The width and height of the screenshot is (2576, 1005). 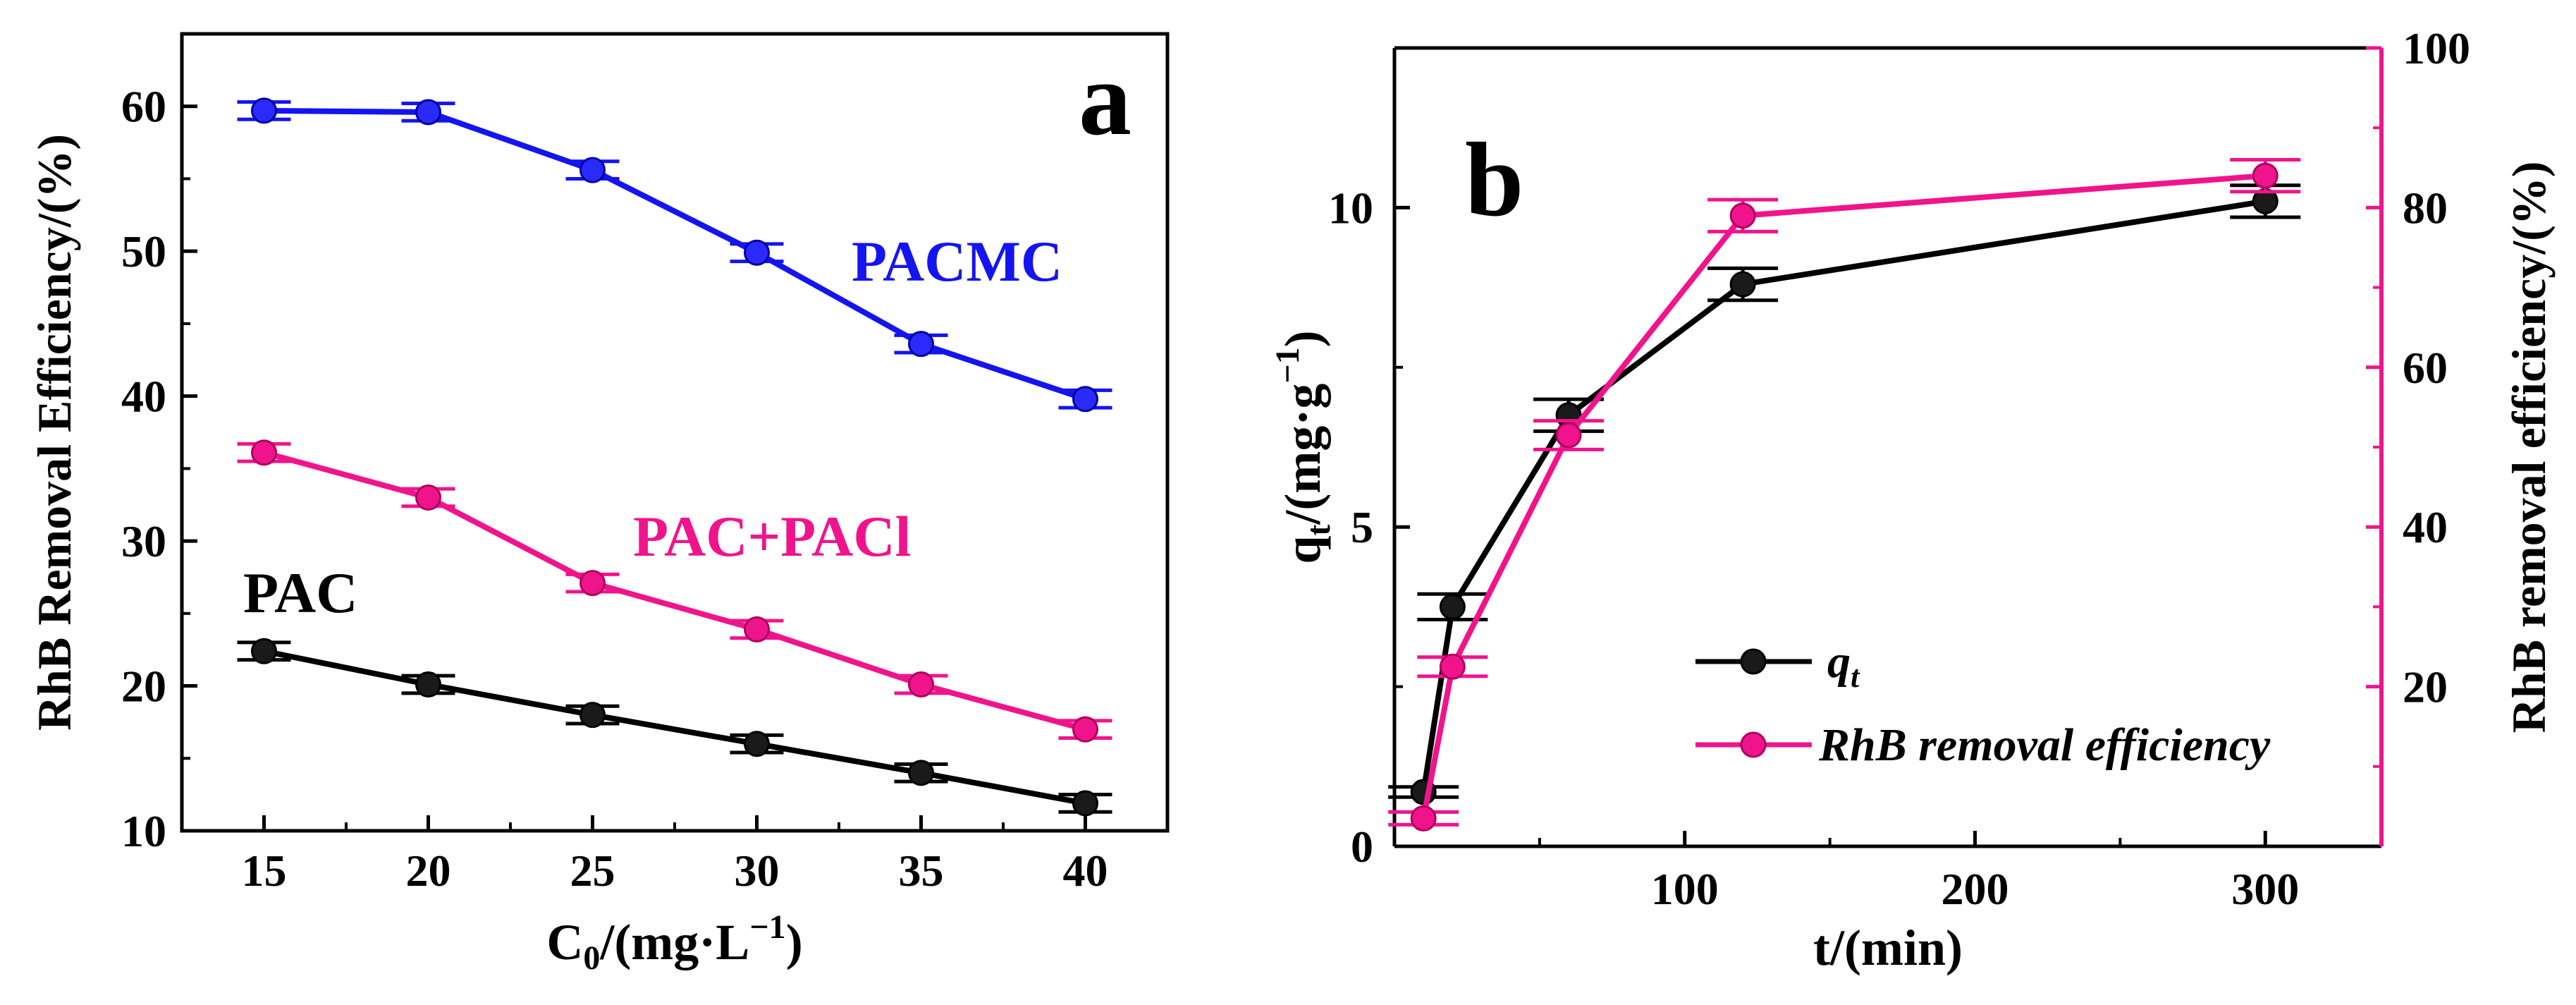 I want to click on panel-a-x-axis-label: C0/(mg·L−1), so click(x=674, y=943).